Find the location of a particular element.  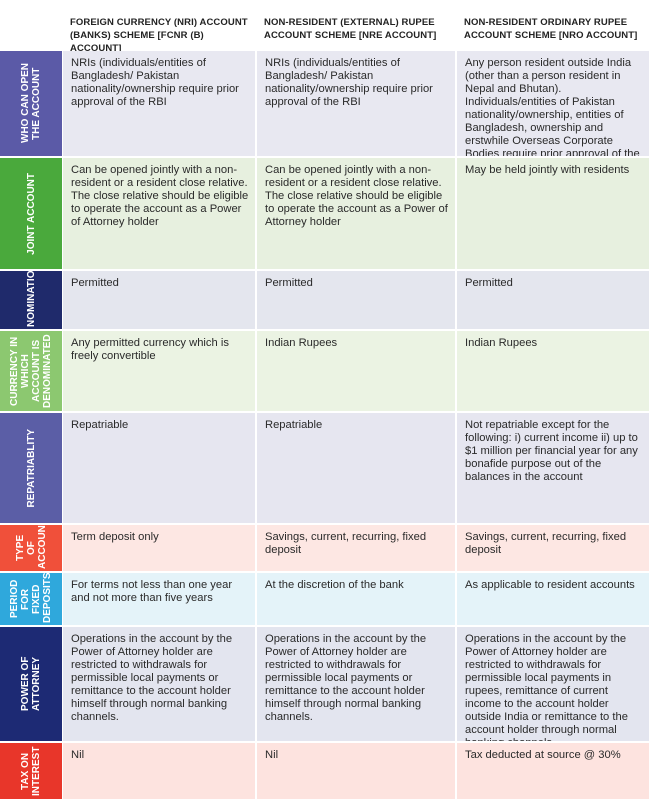

label-text: JOINT ACCOUNT is located at coordinates (31, 213).